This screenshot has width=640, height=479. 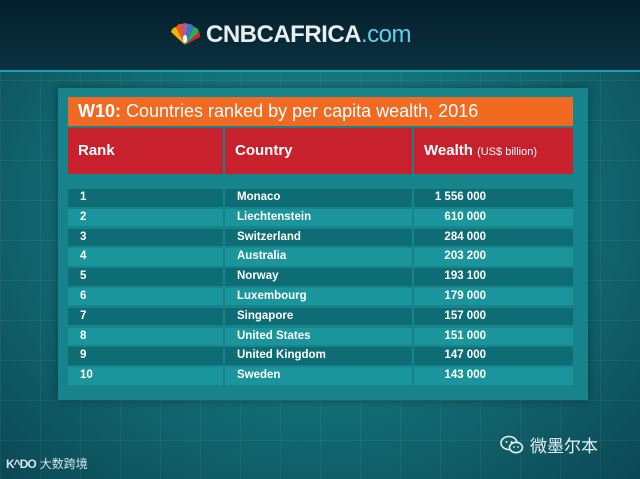 What do you see at coordinates (465, 335) in the screenshot?
I see `wealth-value: 151 000` at bounding box center [465, 335].